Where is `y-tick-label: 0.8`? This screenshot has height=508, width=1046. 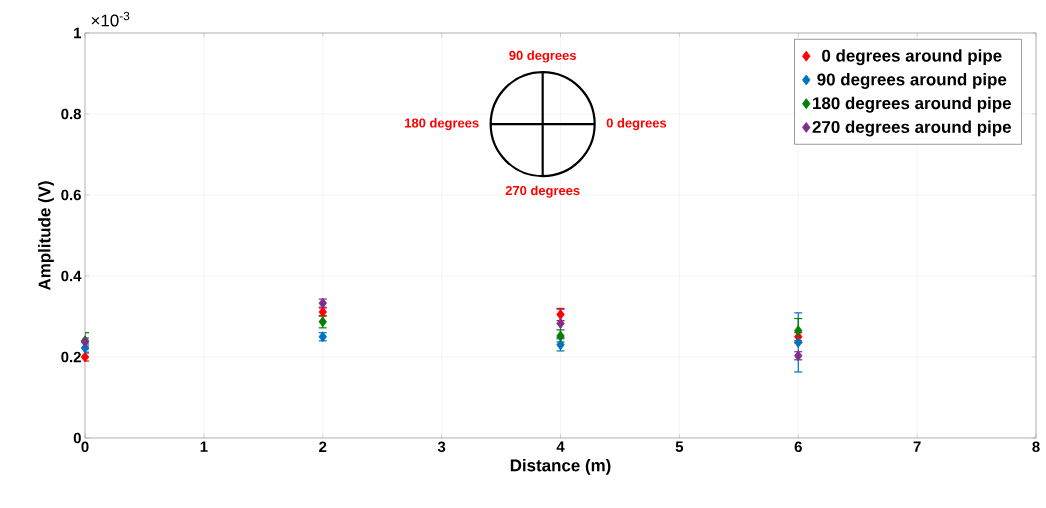 y-tick-label: 0.8 is located at coordinates (71, 114).